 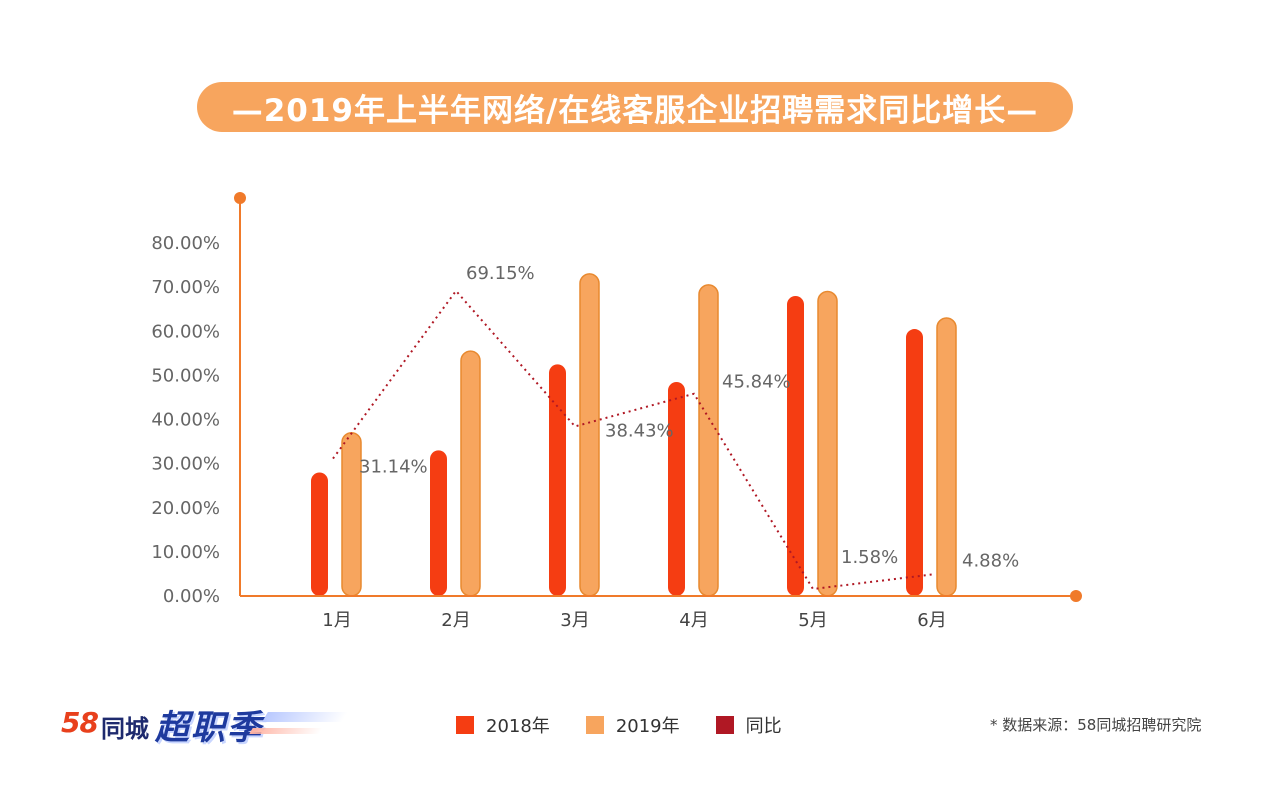 I want to click on y-tick-label: 40.00%, so click(x=185, y=420).